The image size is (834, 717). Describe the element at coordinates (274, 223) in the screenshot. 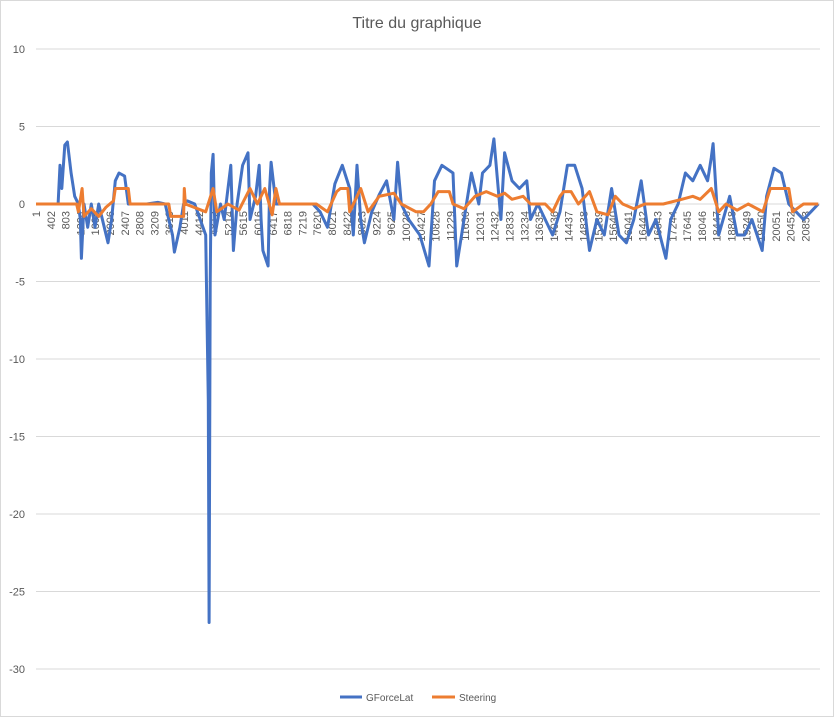

I see `x-tick-label: 6417` at that location.